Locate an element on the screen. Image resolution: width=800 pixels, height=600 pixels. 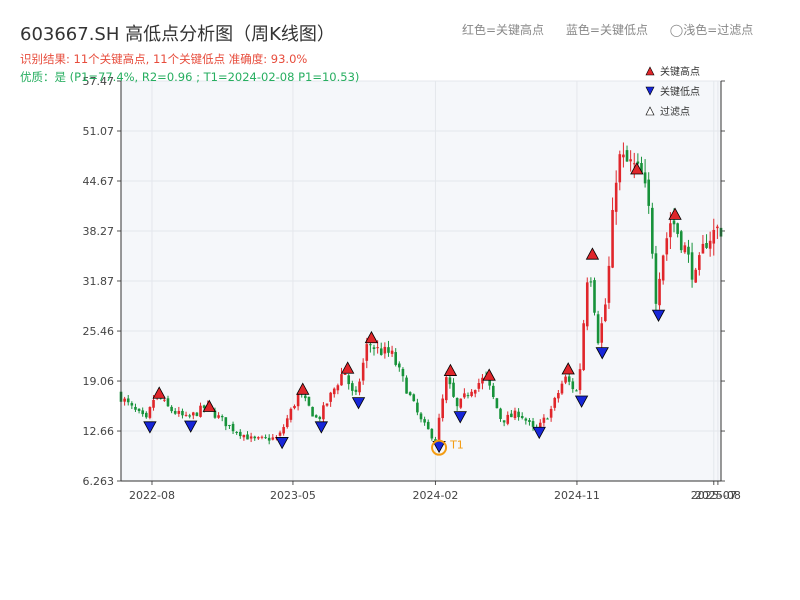
color-legend: 红色=关键高点 蓝色=关键低点 ◯浅色=过滤点 is located at coordinates (616, 29).